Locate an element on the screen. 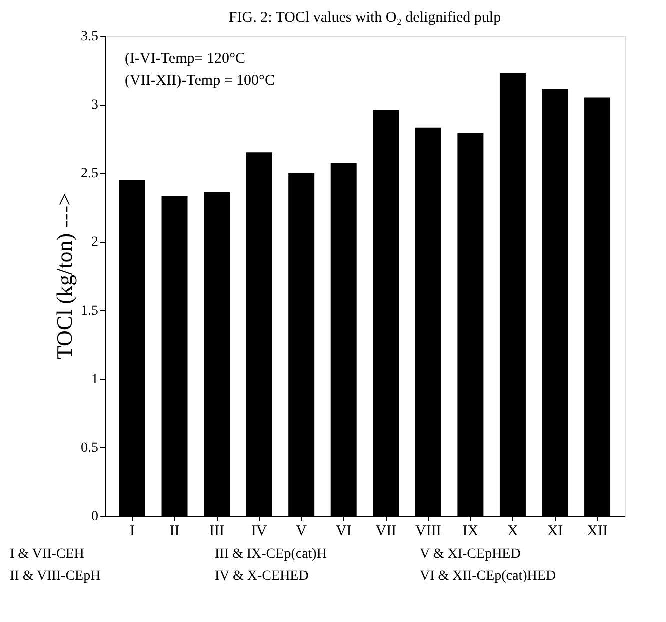 This screenshot has width=666, height=622. x-tick-label: XII is located at coordinates (597, 532).